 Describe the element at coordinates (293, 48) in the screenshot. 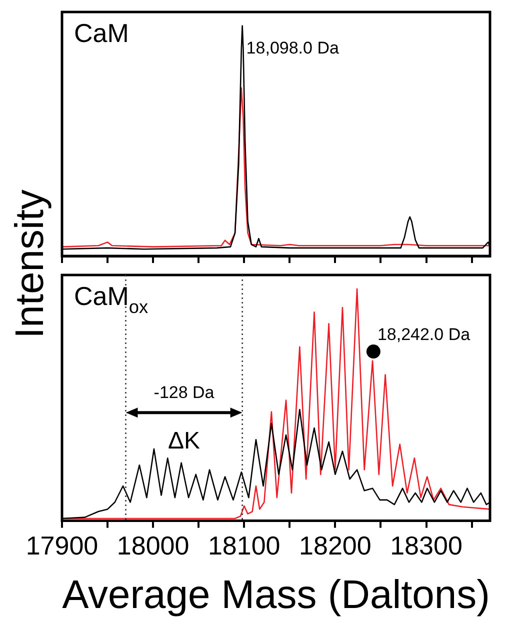

I see `annotation: 18,098.0 Da` at that location.